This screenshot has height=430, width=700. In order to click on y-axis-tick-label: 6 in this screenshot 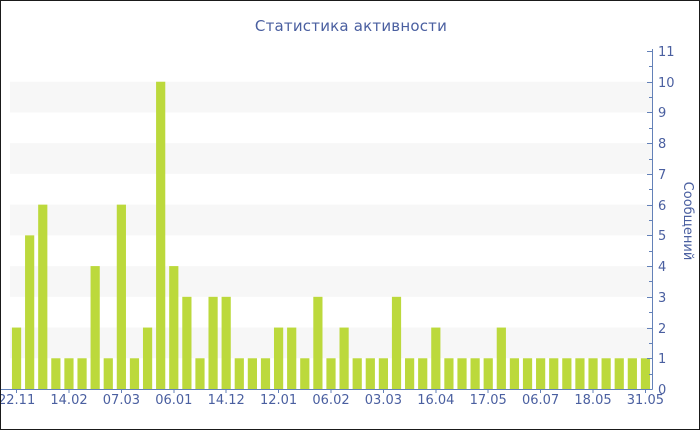, I will do `click(662, 206)`.